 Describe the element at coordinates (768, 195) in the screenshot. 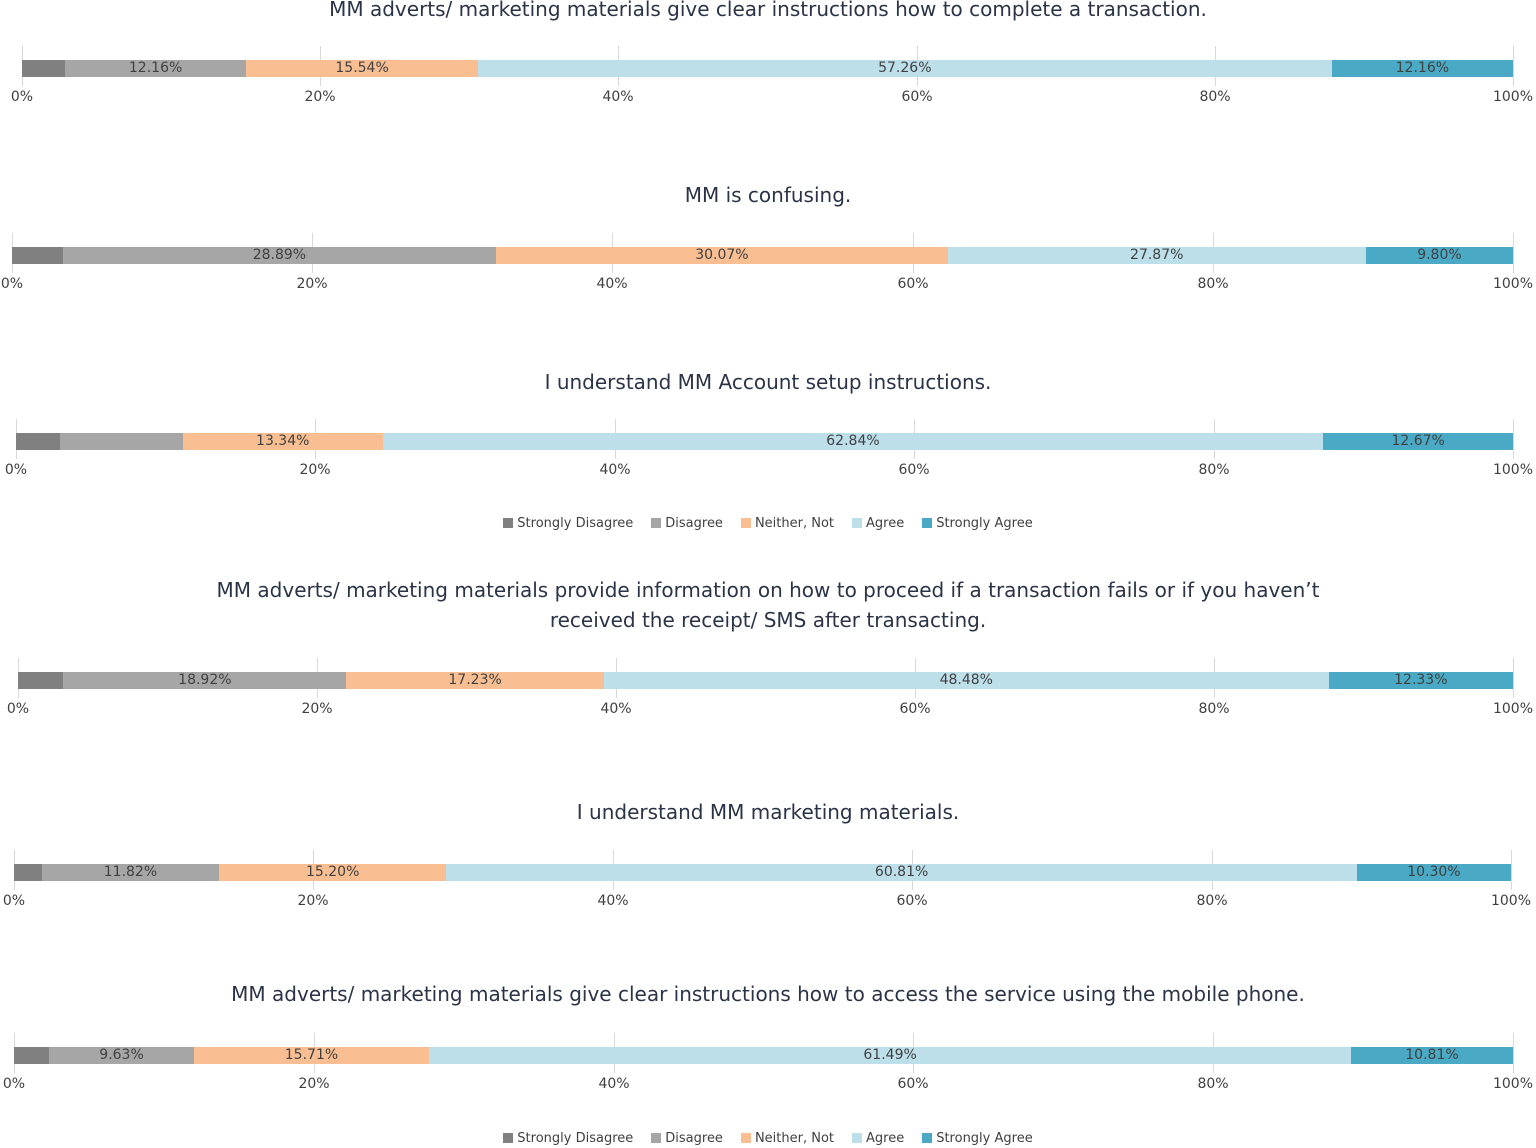

I see `chart-title: MM is confusing.` at that location.